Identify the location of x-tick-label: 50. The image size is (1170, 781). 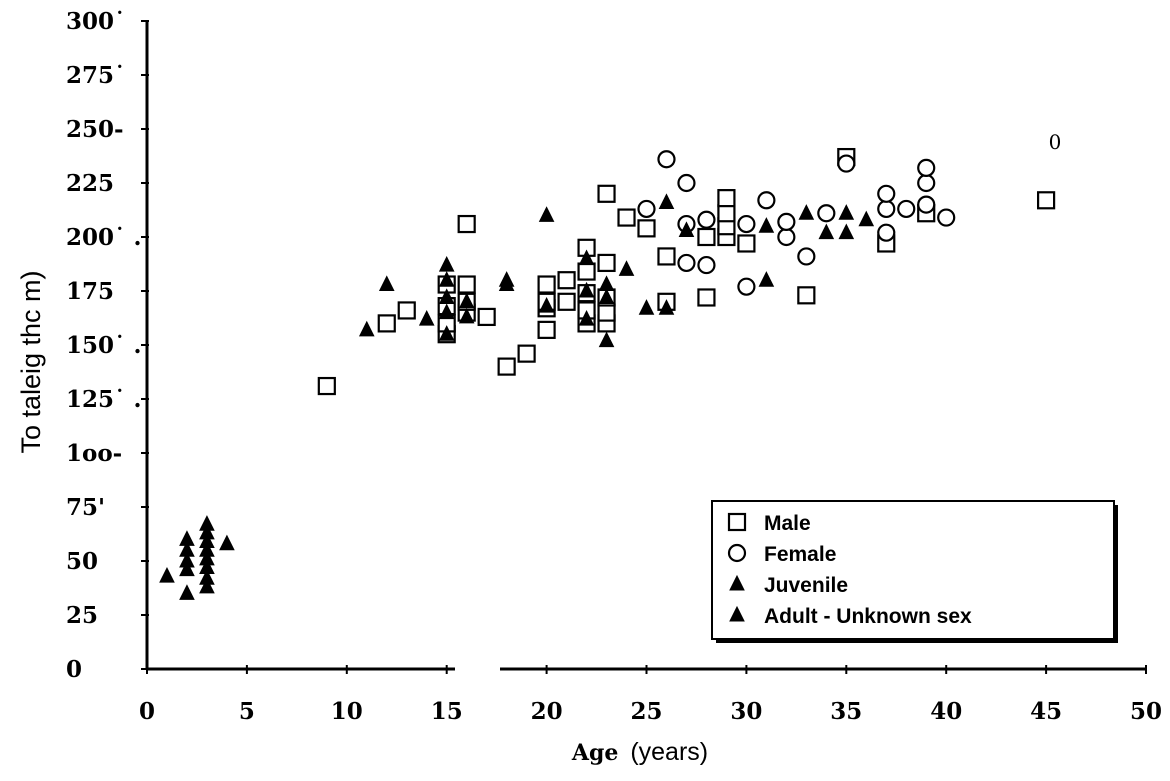
(1146, 711).